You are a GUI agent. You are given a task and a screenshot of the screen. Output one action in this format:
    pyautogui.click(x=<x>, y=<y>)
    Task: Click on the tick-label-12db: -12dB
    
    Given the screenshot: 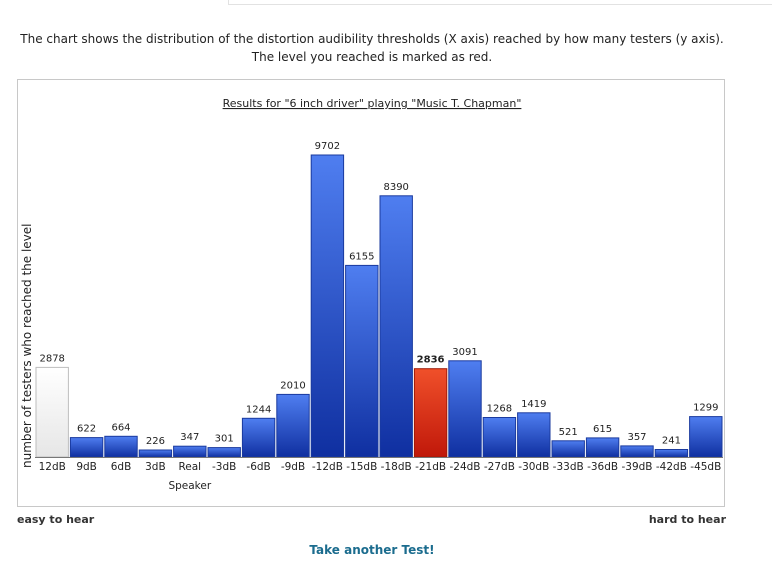 What is the action you would take?
    pyautogui.click(x=327, y=467)
    